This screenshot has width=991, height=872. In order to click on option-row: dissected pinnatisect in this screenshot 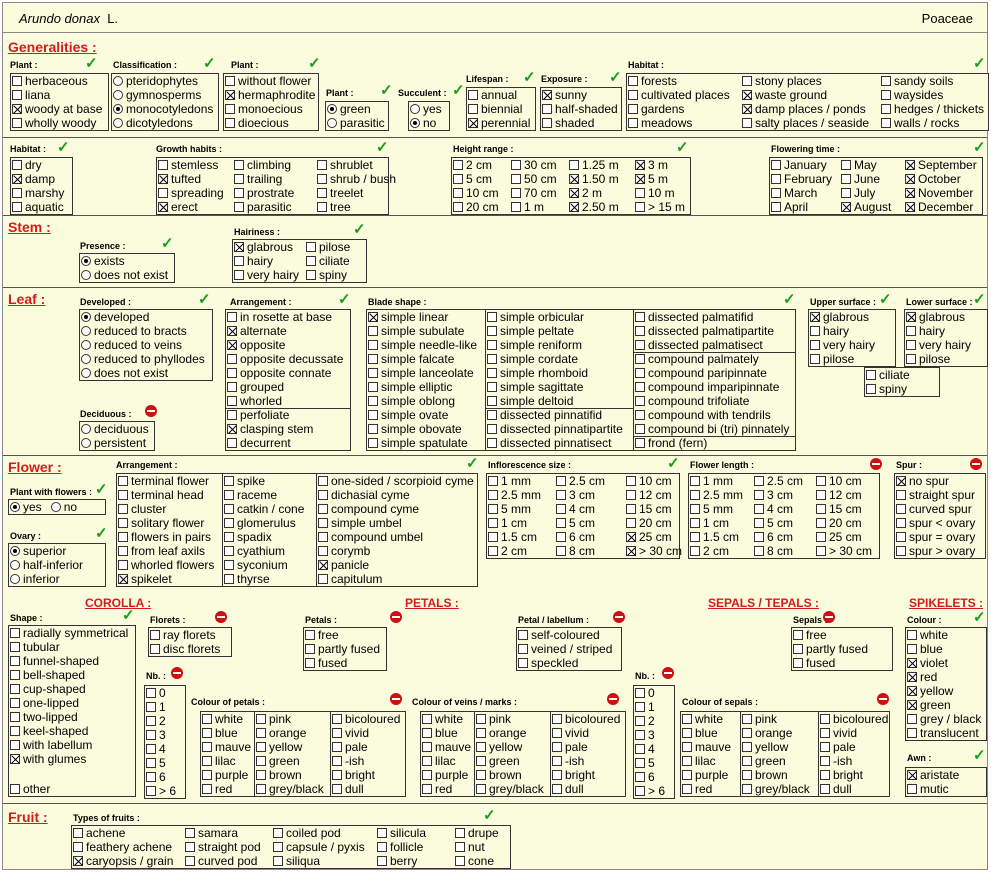, I will do `click(554, 443)`.